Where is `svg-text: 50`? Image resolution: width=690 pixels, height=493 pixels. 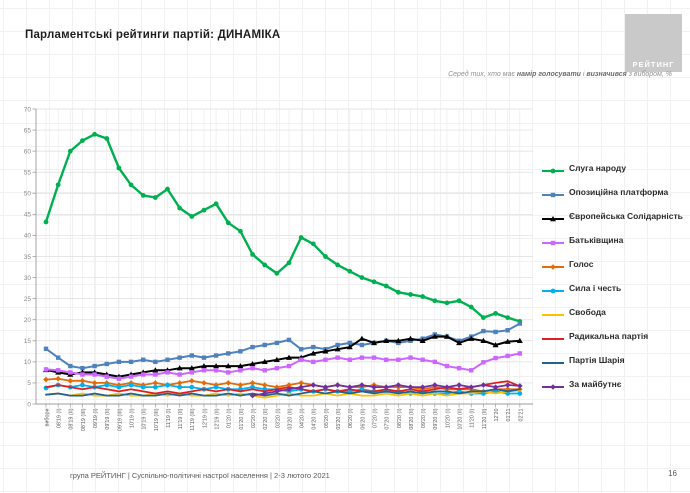
svg-text: 50 is located at coordinates (28, 194).